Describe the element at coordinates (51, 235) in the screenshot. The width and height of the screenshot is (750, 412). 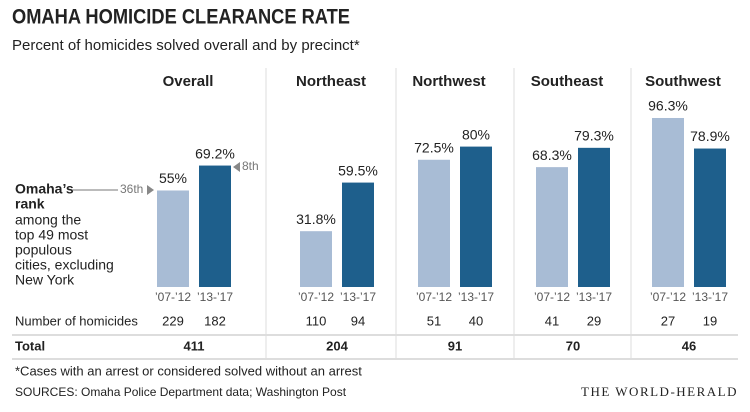
I see `annotation-text: top 49 most` at that location.